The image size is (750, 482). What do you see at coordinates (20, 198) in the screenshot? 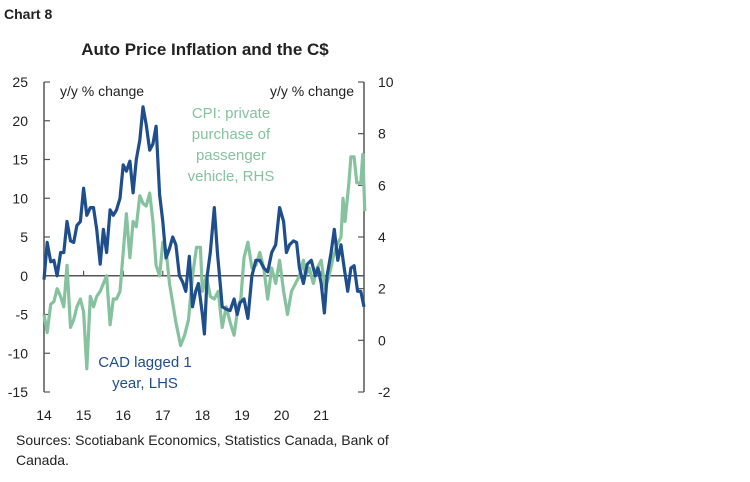
I see `left-tick-label: 10` at bounding box center [20, 198].